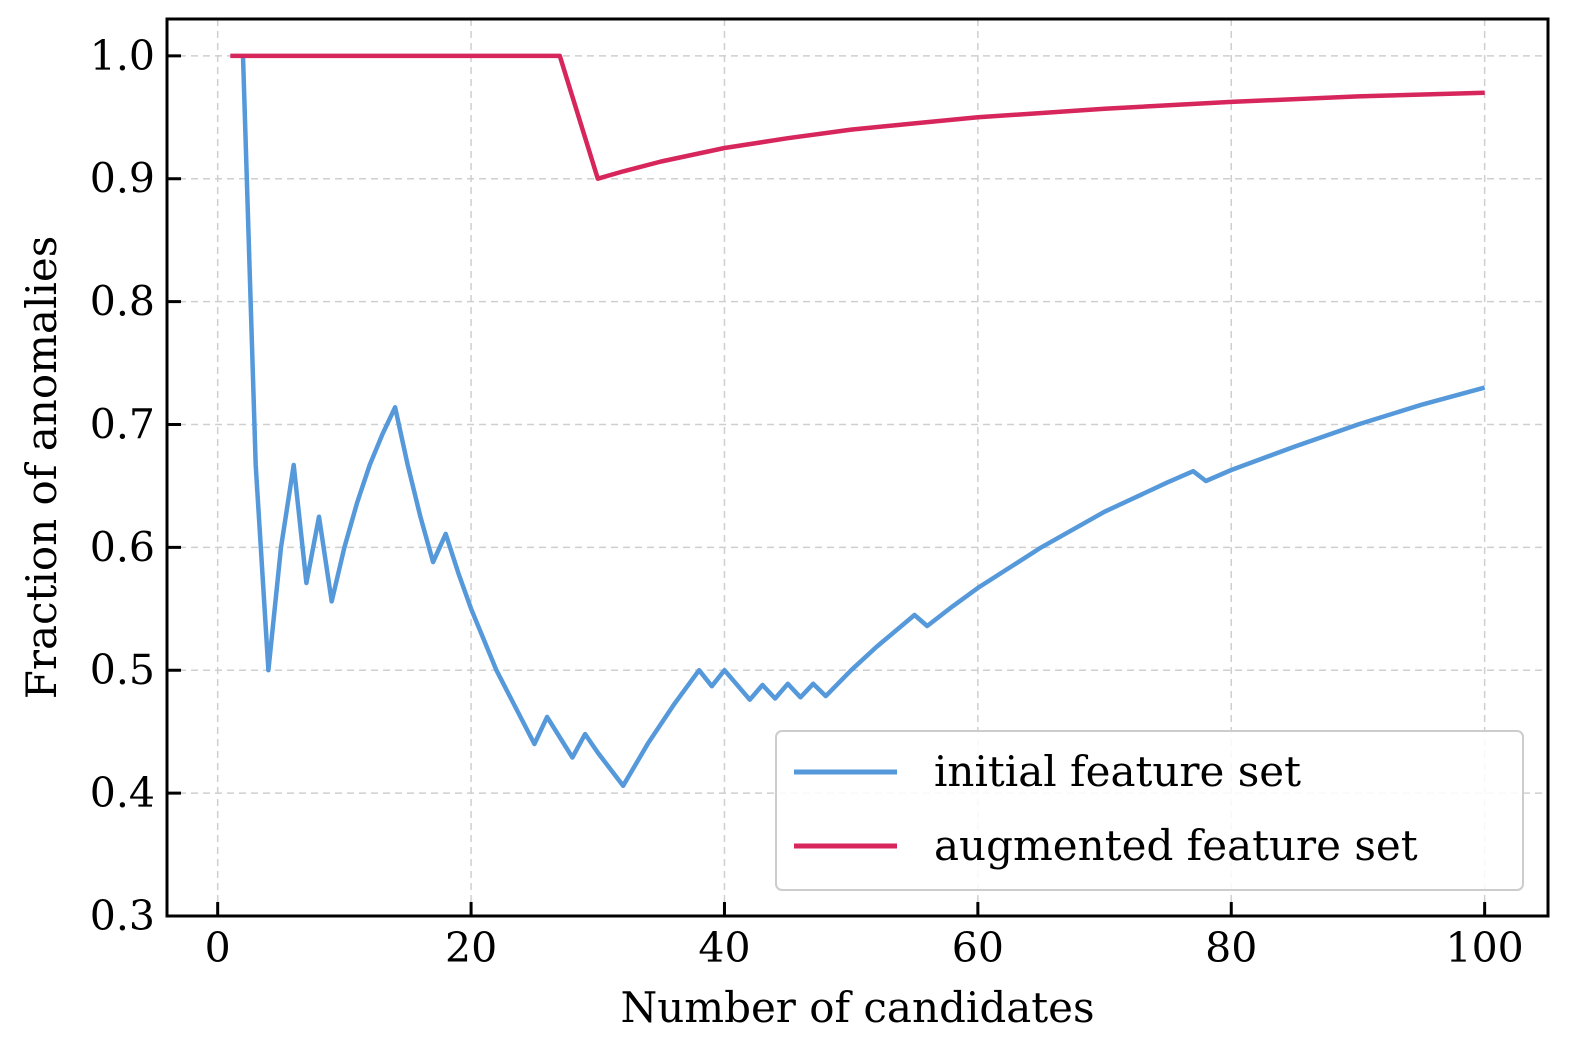 The height and width of the screenshot is (1063, 1583). I want to click on x-tick-label: 20, so click(471, 948).